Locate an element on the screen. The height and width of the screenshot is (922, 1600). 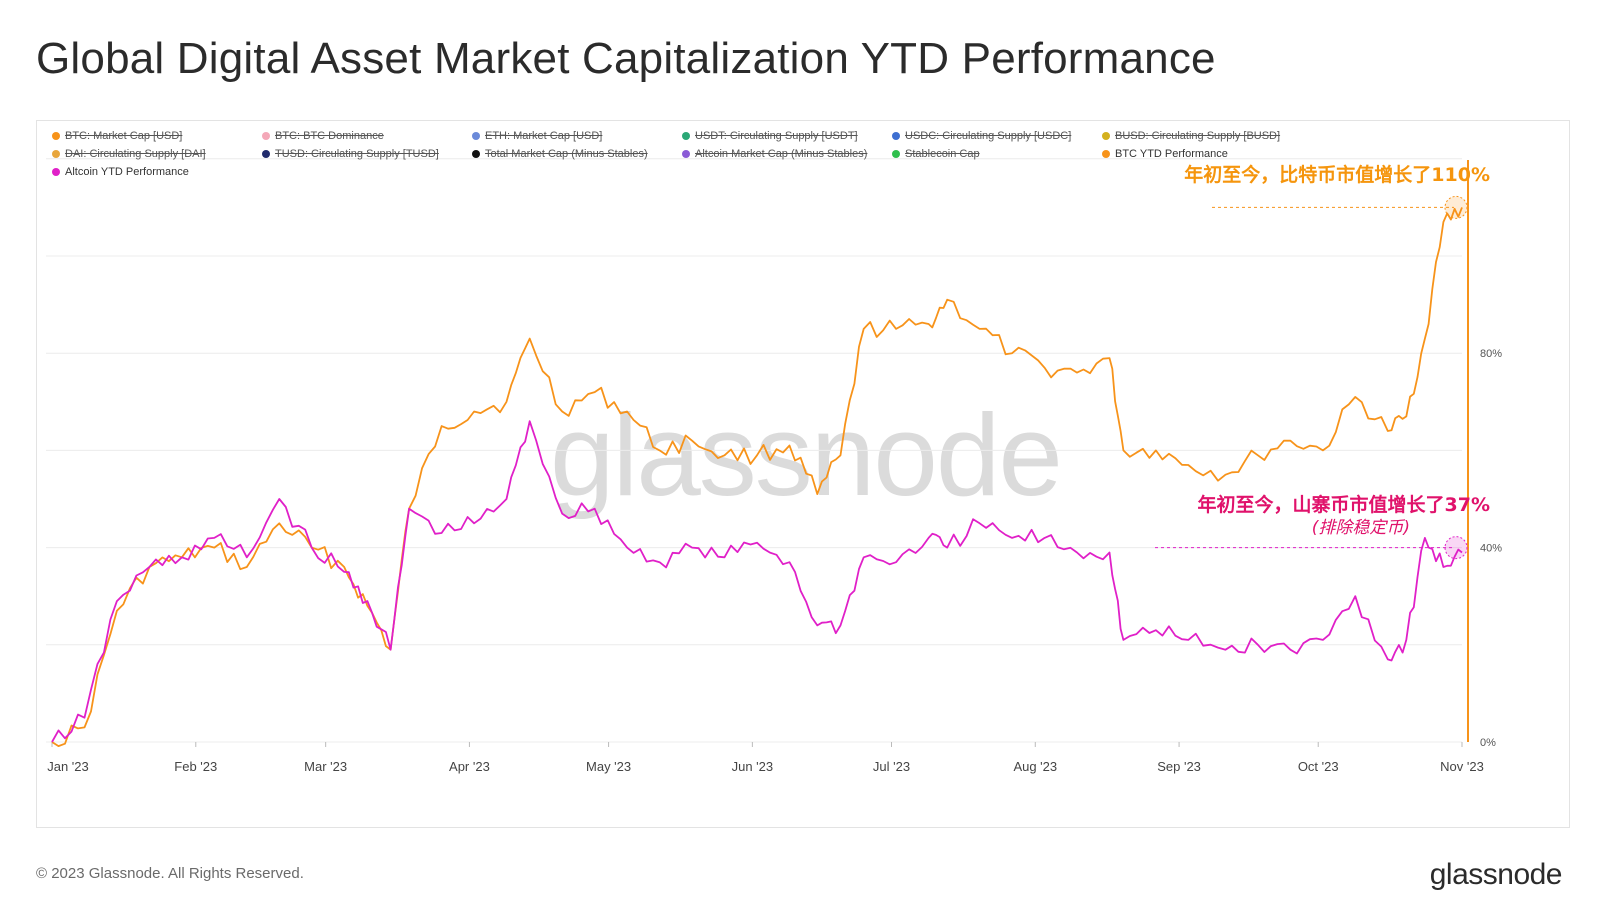
legend-item: Stablecoin Cap is located at coordinates (936, 154).